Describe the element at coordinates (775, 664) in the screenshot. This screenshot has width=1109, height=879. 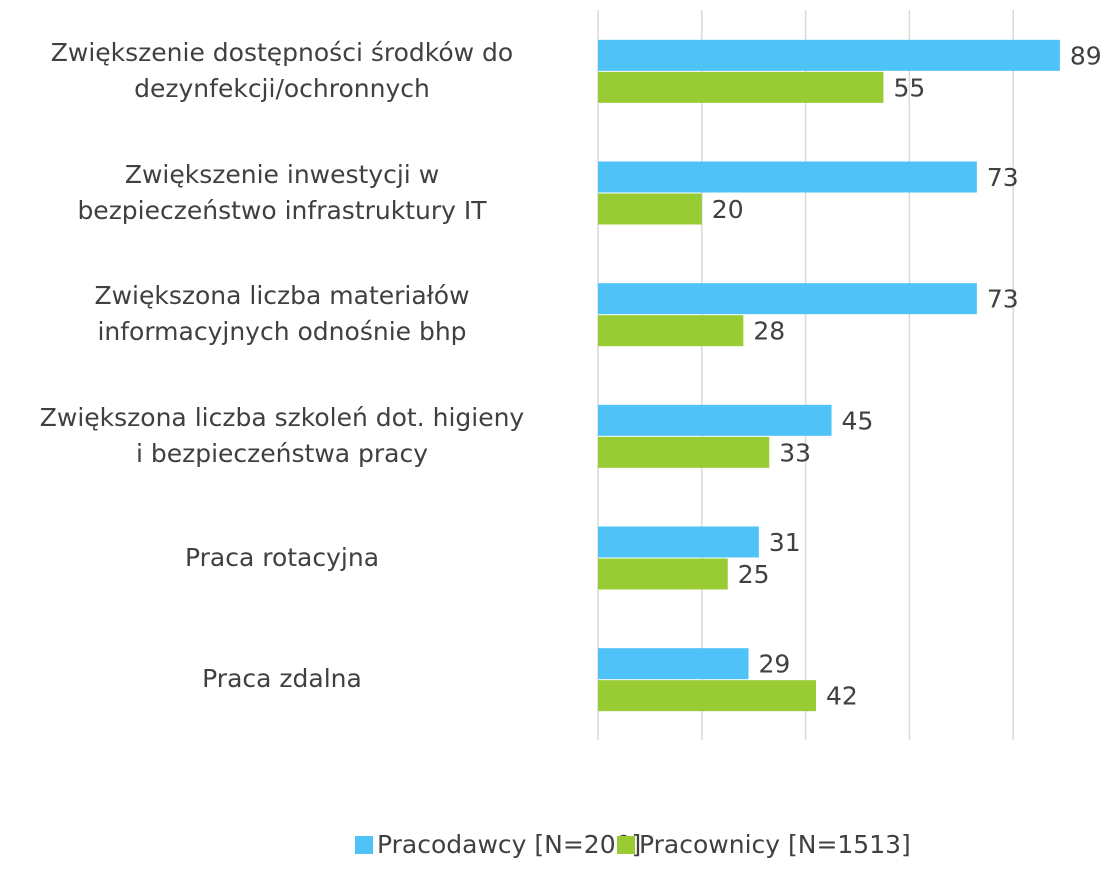
I see `data-label: 29` at that location.